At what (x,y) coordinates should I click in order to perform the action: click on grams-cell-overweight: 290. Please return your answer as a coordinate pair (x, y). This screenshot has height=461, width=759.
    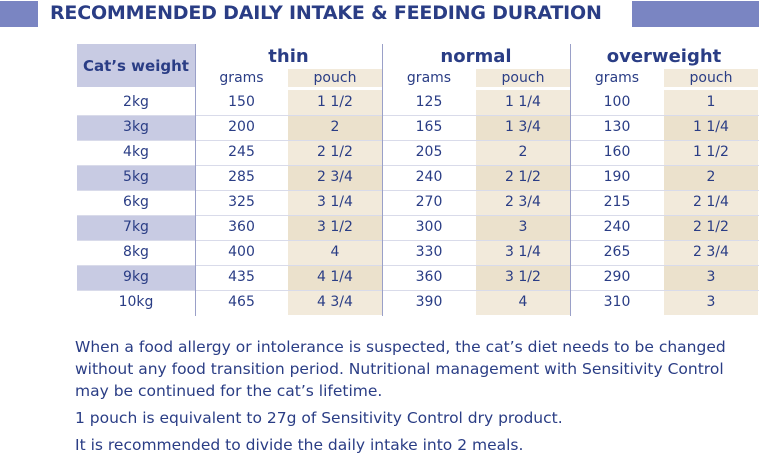
    Looking at the image, I should click on (617, 277).